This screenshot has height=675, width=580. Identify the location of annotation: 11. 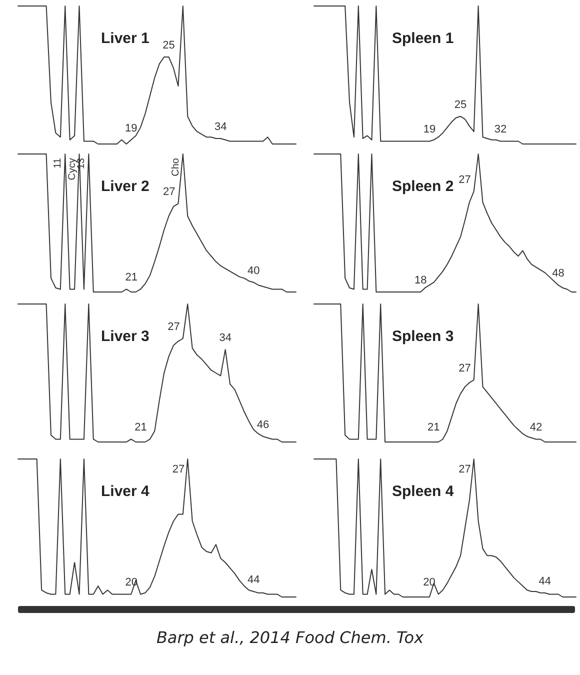
(58, 163).